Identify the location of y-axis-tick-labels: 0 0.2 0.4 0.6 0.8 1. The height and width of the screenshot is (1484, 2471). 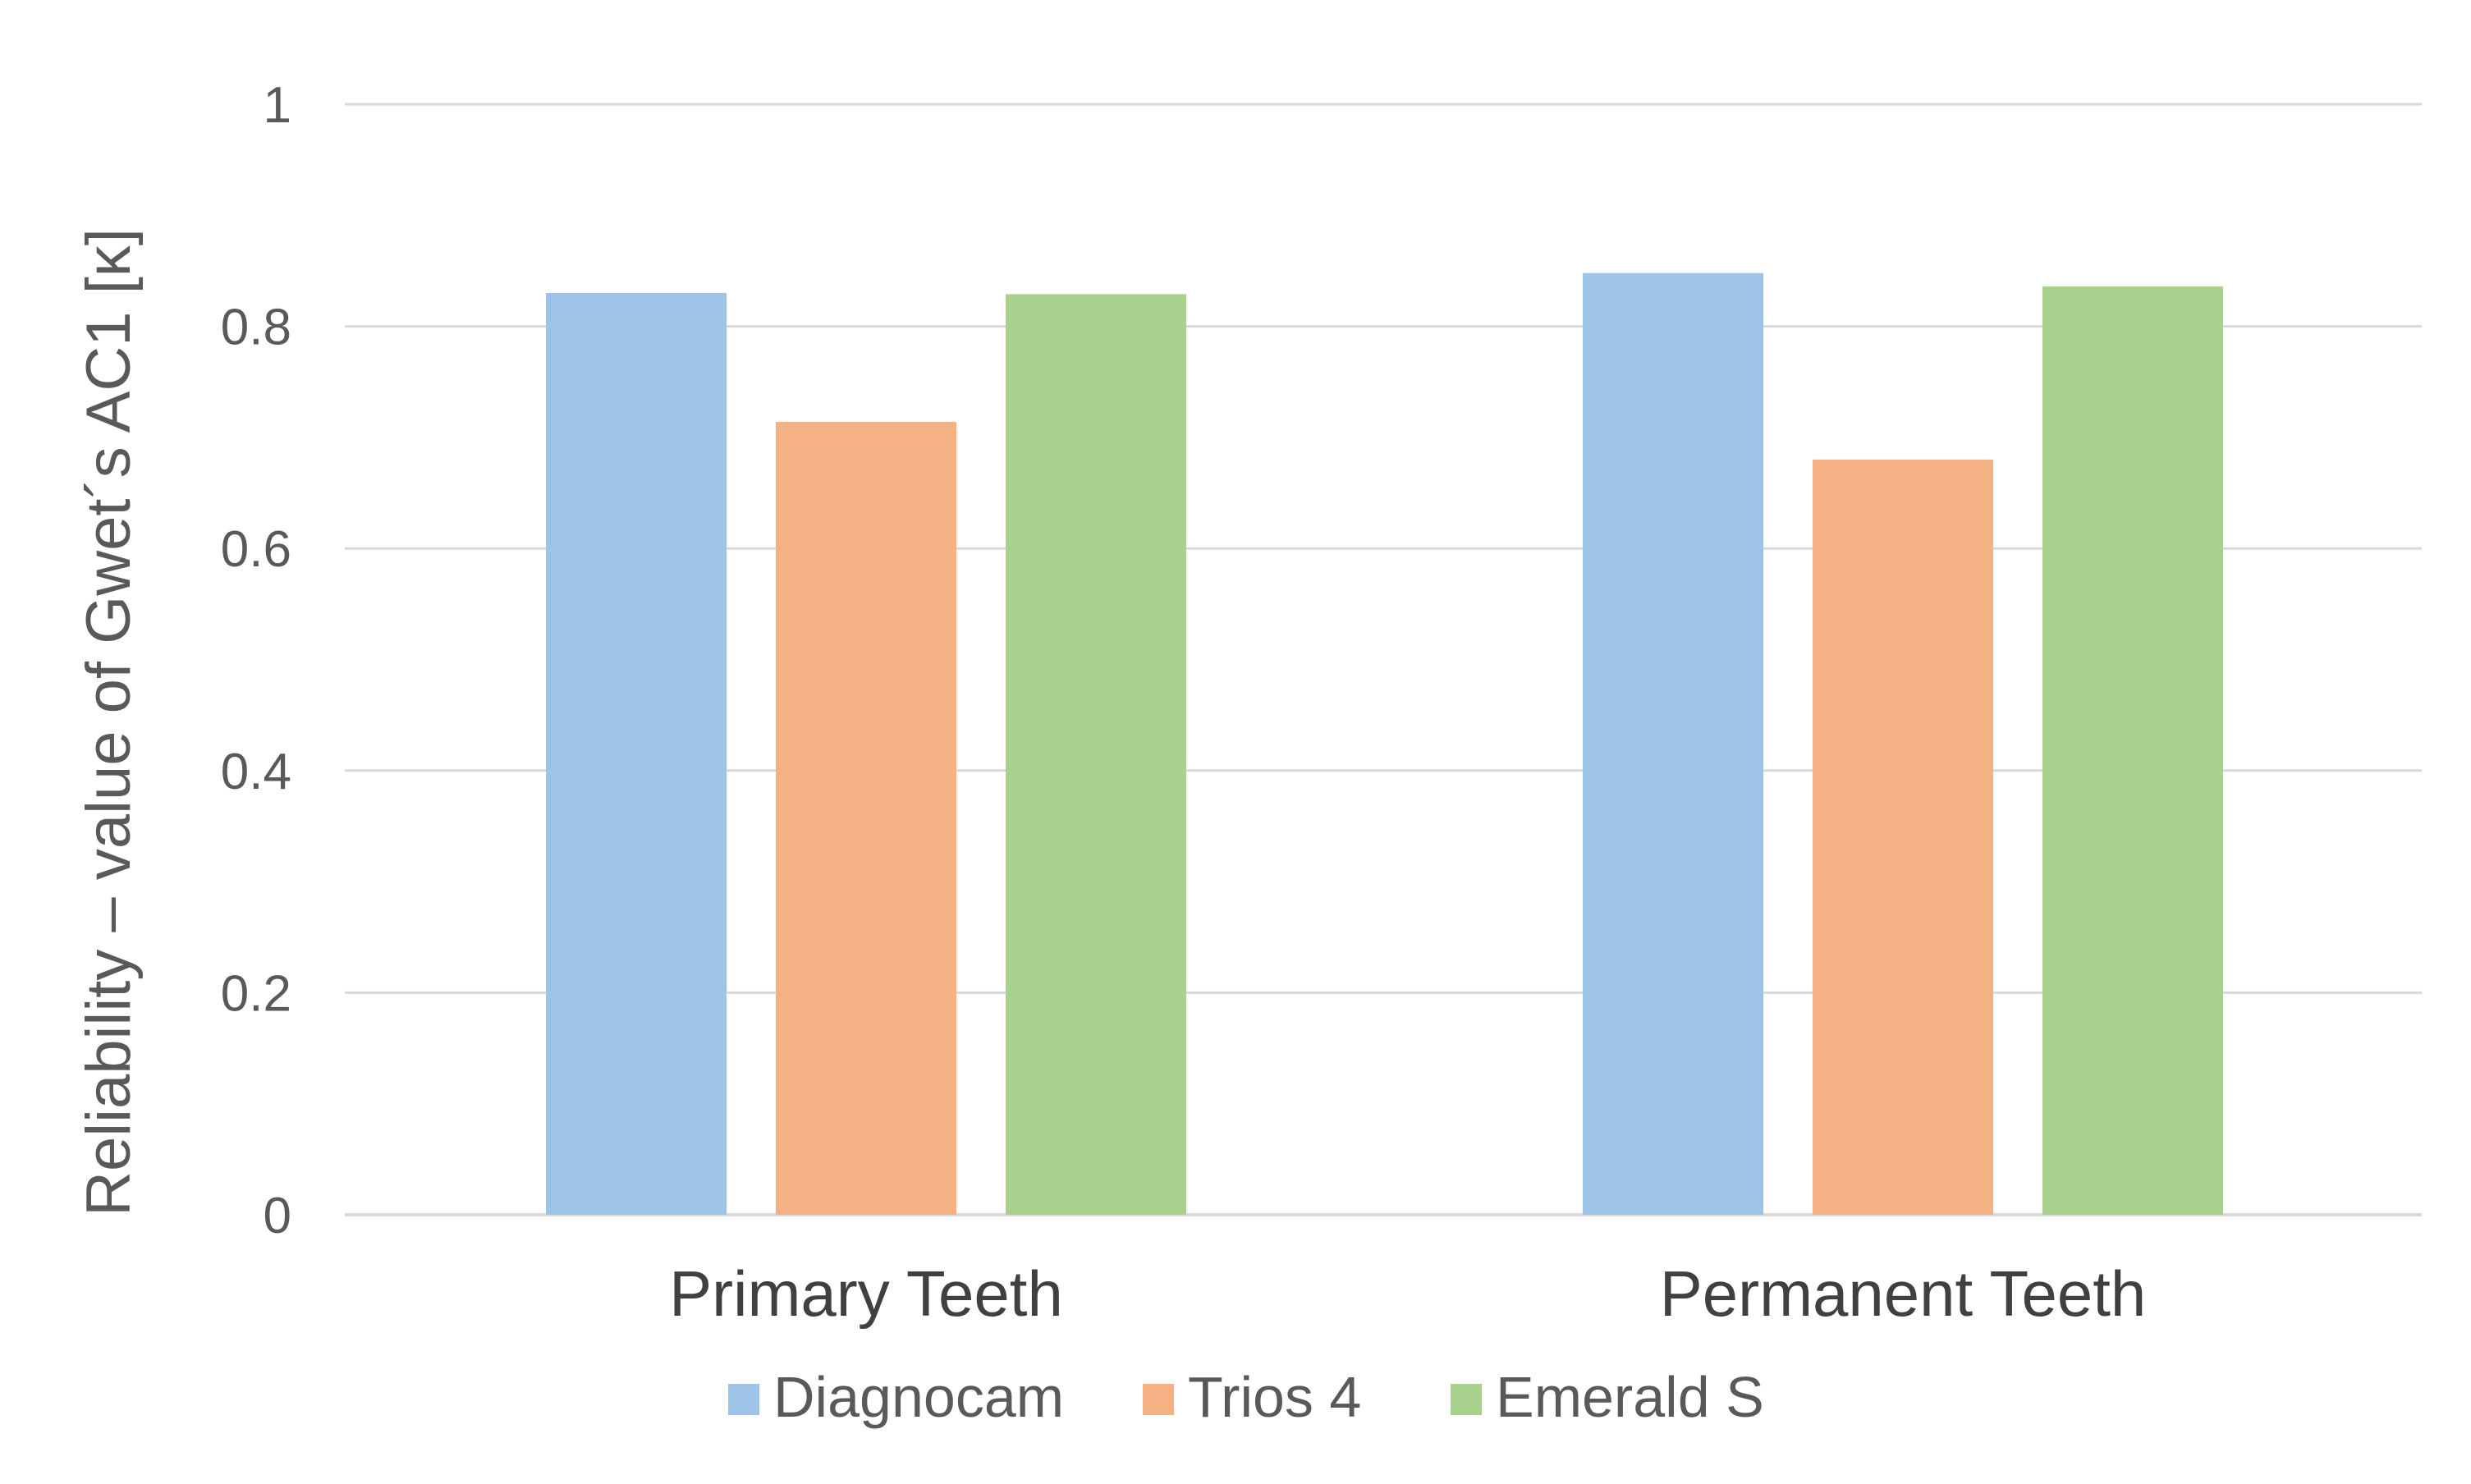
(256, 660).